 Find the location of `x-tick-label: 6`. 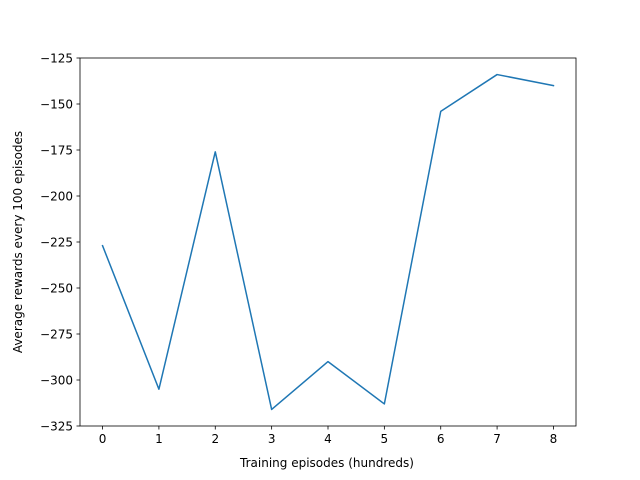

x-tick-label: 6 is located at coordinates (441, 439).